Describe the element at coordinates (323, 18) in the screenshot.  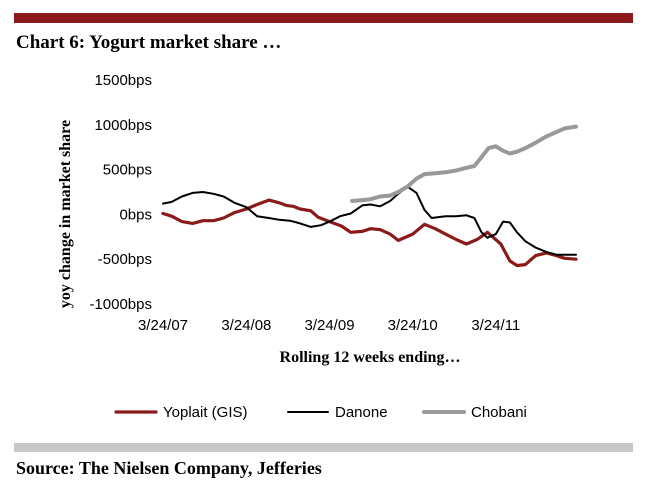
I see `top-accent-bar` at that location.